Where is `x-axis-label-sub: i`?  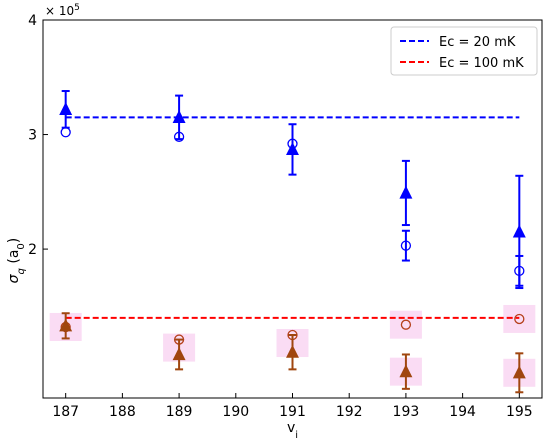 x-axis-label-sub: i is located at coordinates (296, 434).